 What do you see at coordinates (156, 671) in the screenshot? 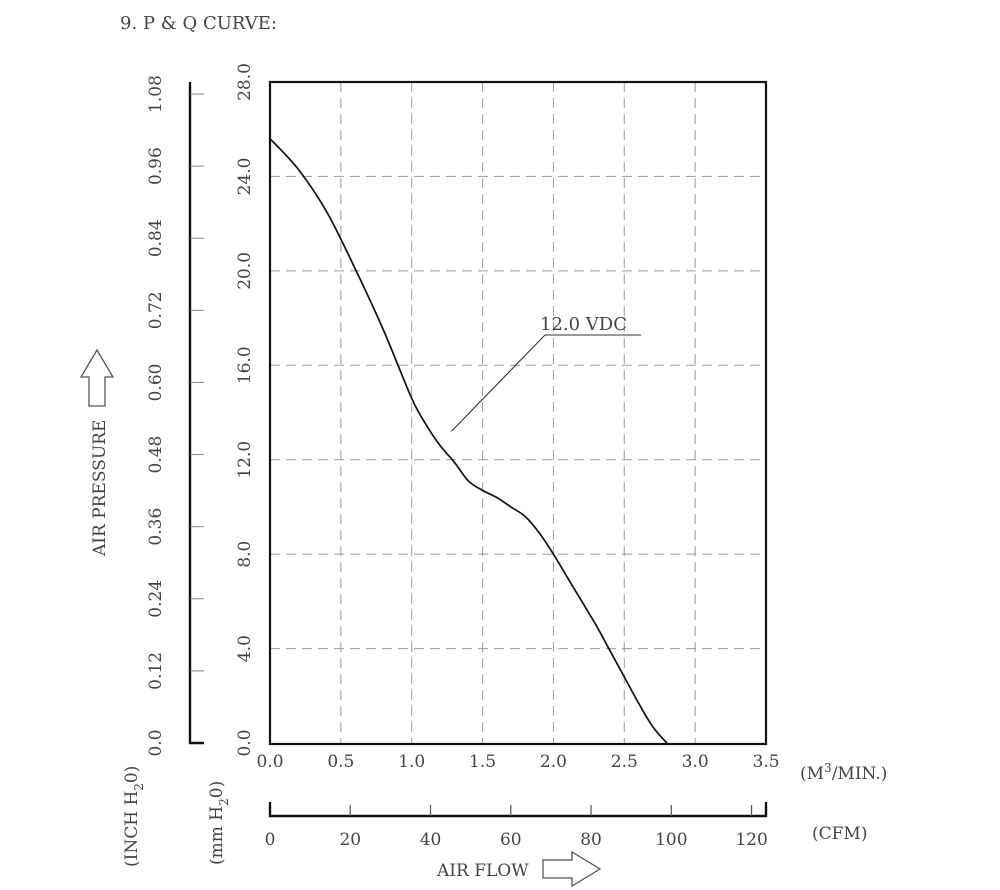
I see `inch-tick-label: 0.12` at bounding box center [156, 671].